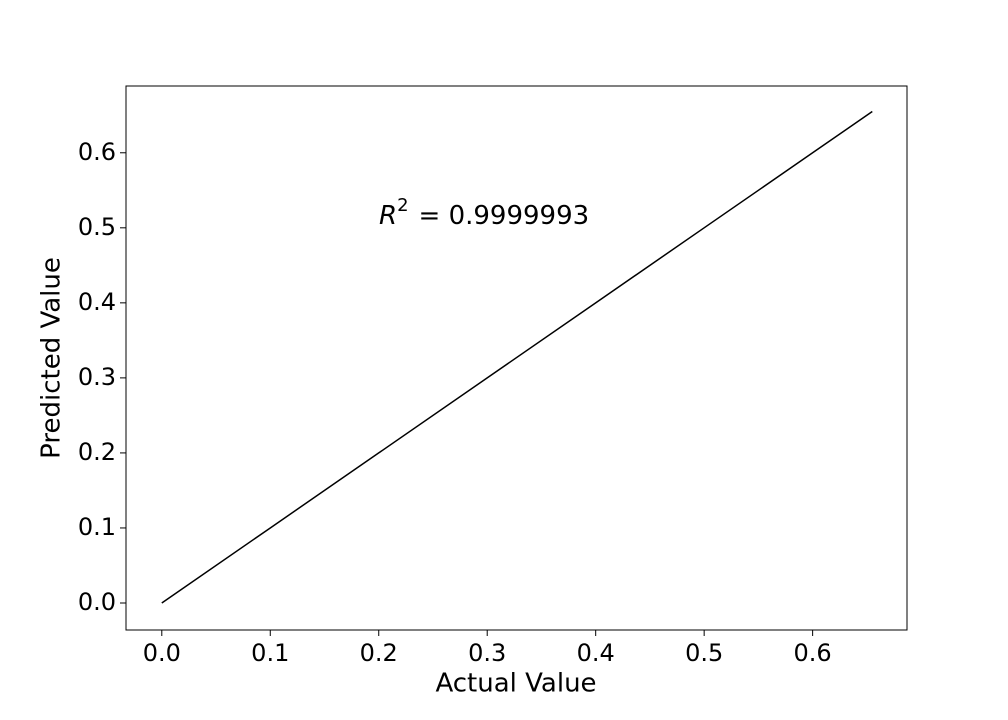 The height and width of the screenshot is (720, 1008). Describe the element at coordinates (97, 227) in the screenshot. I see `y-tick-label: 0.5` at that location.